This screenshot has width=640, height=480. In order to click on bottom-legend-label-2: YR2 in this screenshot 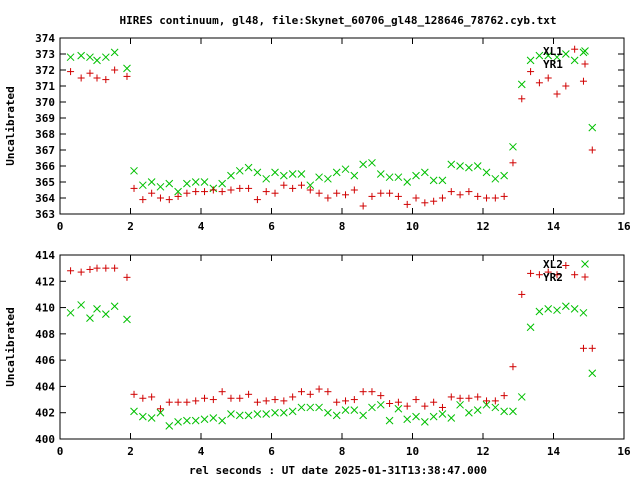, I will do `click(553, 277)`.